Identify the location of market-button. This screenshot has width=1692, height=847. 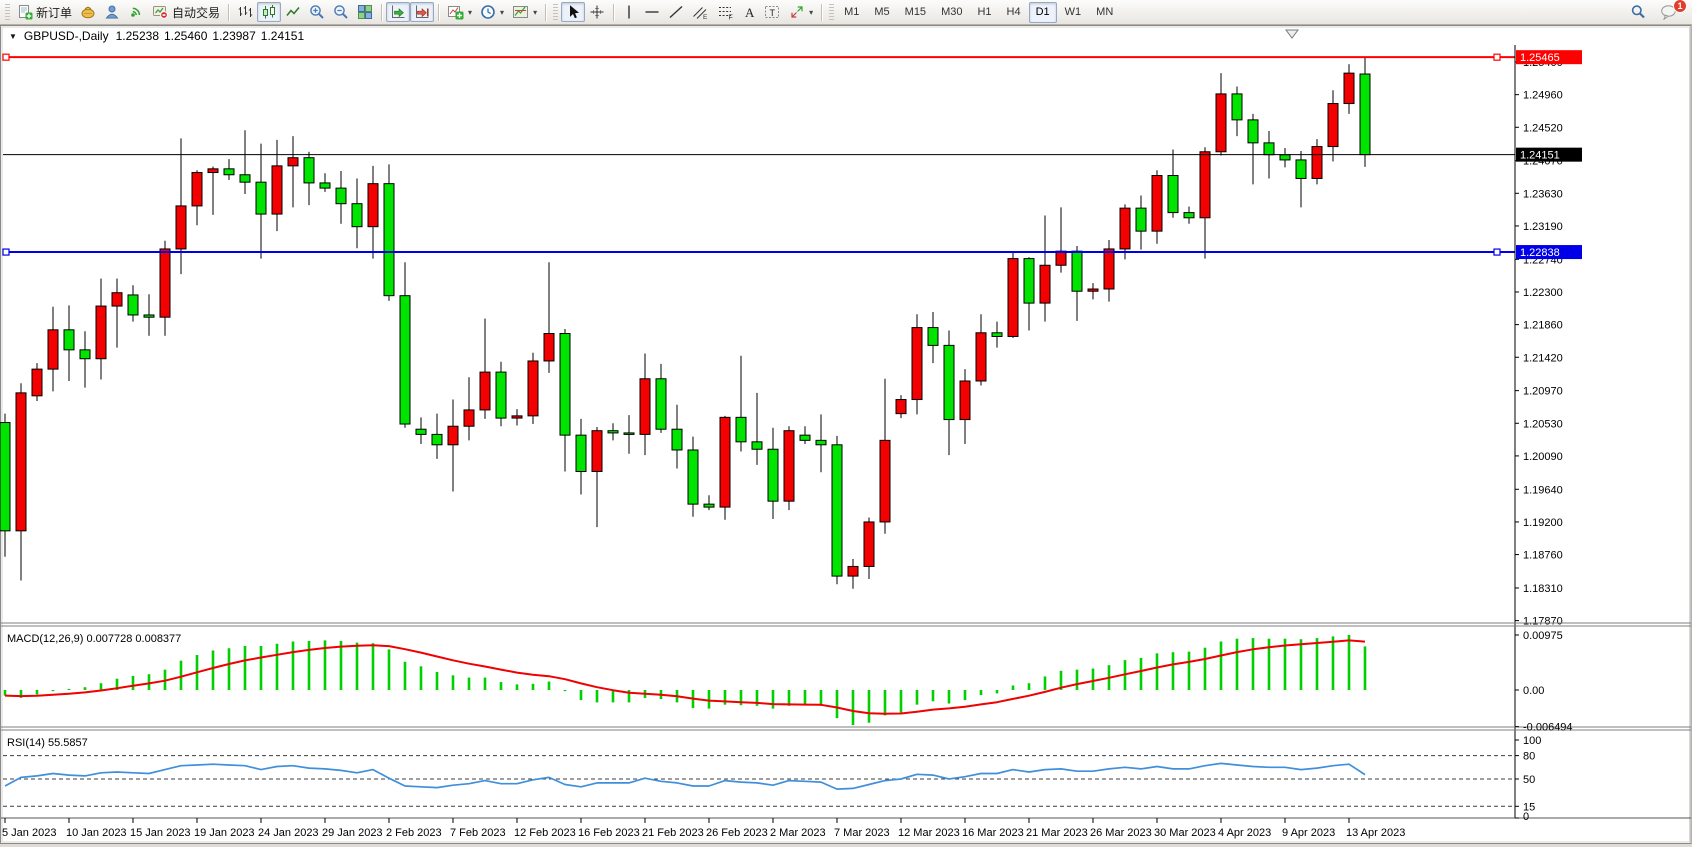
(88, 12).